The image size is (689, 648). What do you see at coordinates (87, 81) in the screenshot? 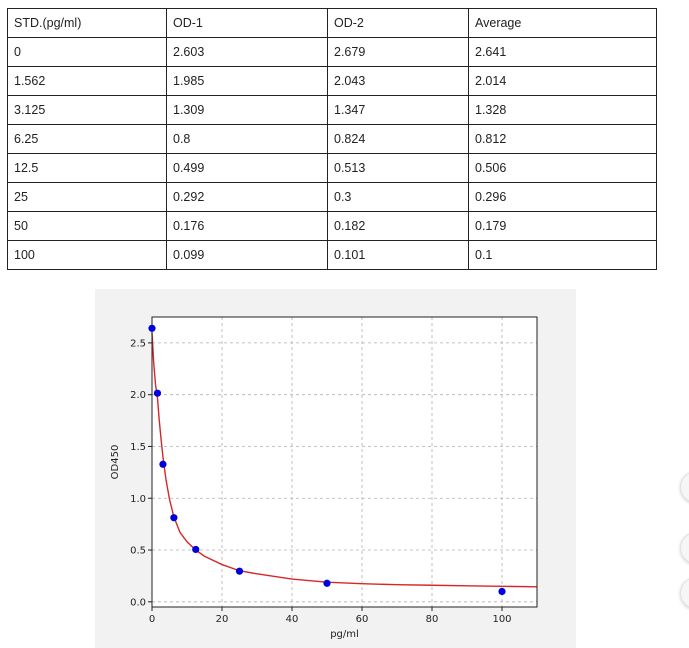
I see `table-cell: 1.562` at bounding box center [87, 81].